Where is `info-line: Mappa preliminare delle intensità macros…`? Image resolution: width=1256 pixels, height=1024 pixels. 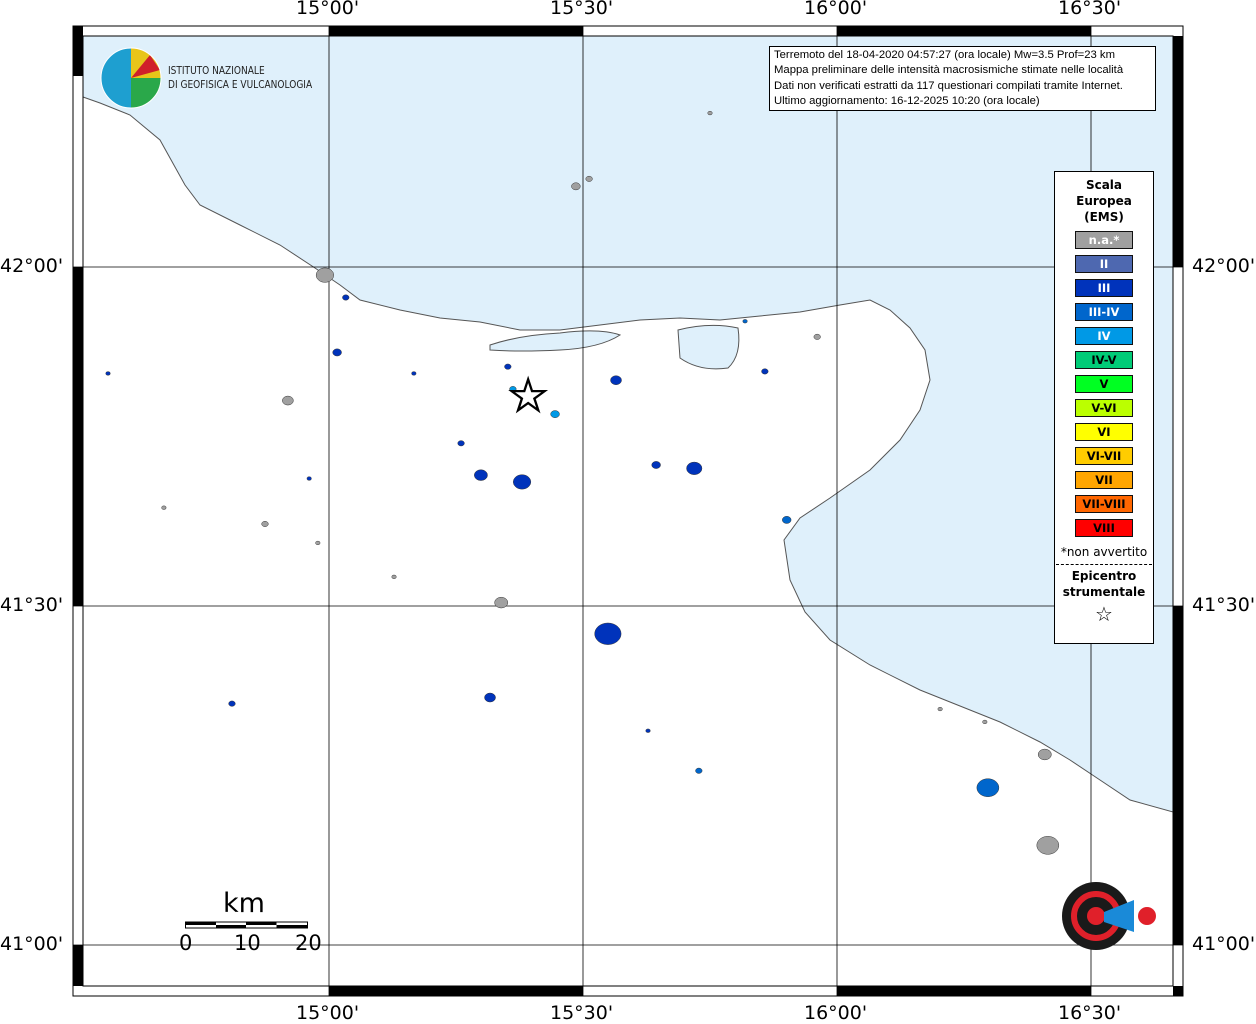
info-line: Mappa preliminare delle intensità macros… is located at coordinates (949, 70).